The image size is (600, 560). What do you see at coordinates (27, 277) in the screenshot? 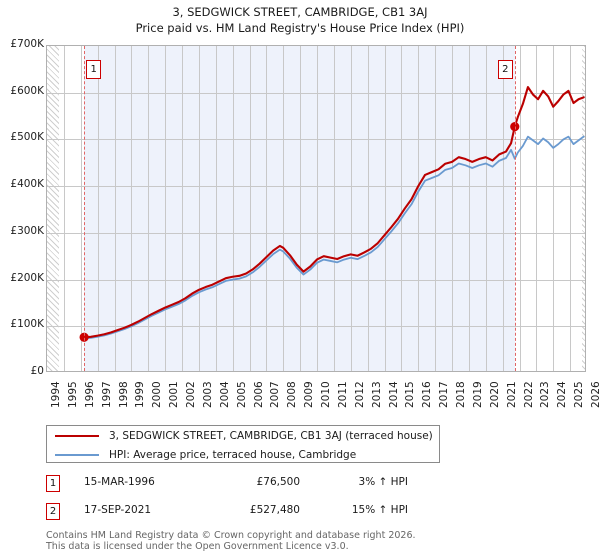
I see `y-axis-tick-label: £200K` at bounding box center [27, 277].